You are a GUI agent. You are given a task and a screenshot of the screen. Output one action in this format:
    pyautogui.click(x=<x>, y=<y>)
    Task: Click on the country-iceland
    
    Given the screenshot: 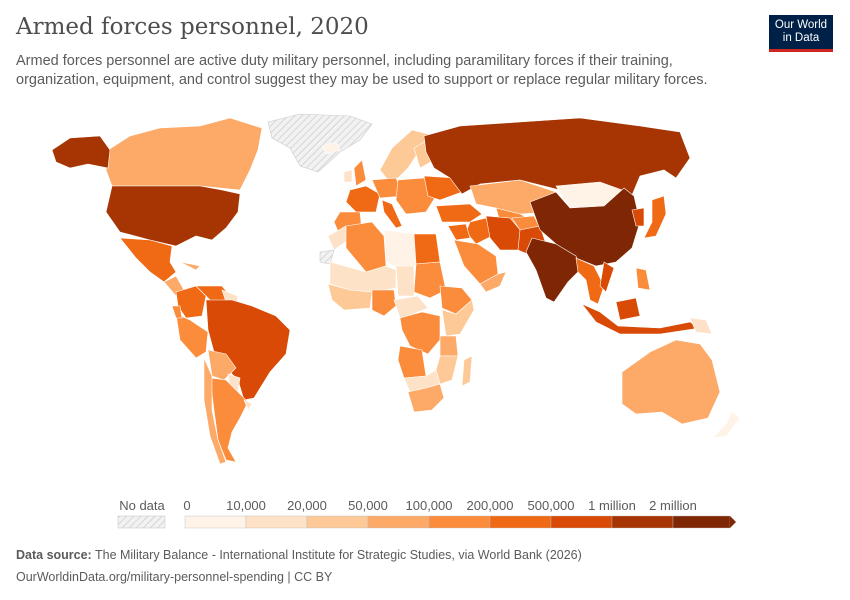 What is the action you would take?
    pyautogui.click(x=331, y=148)
    